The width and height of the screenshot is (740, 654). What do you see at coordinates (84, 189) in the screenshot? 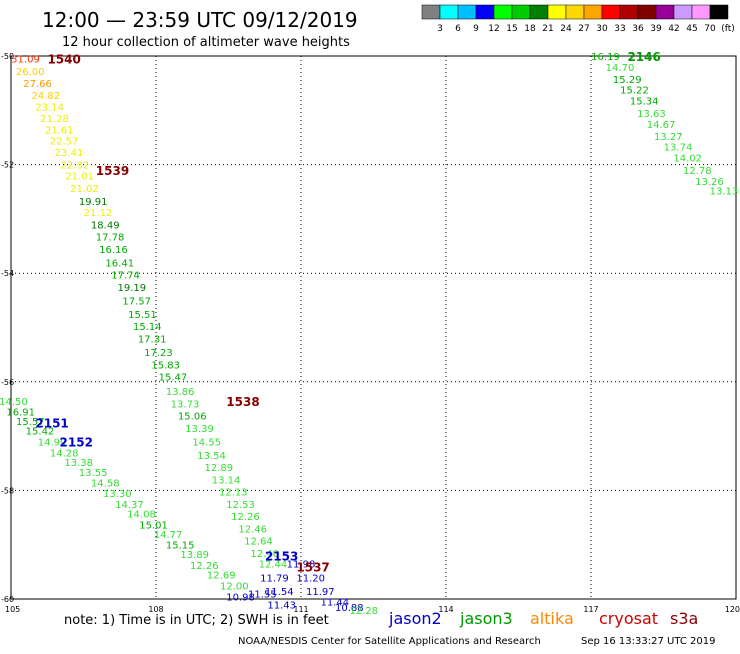
I see `data-point-label: 21.02` at bounding box center [84, 189].